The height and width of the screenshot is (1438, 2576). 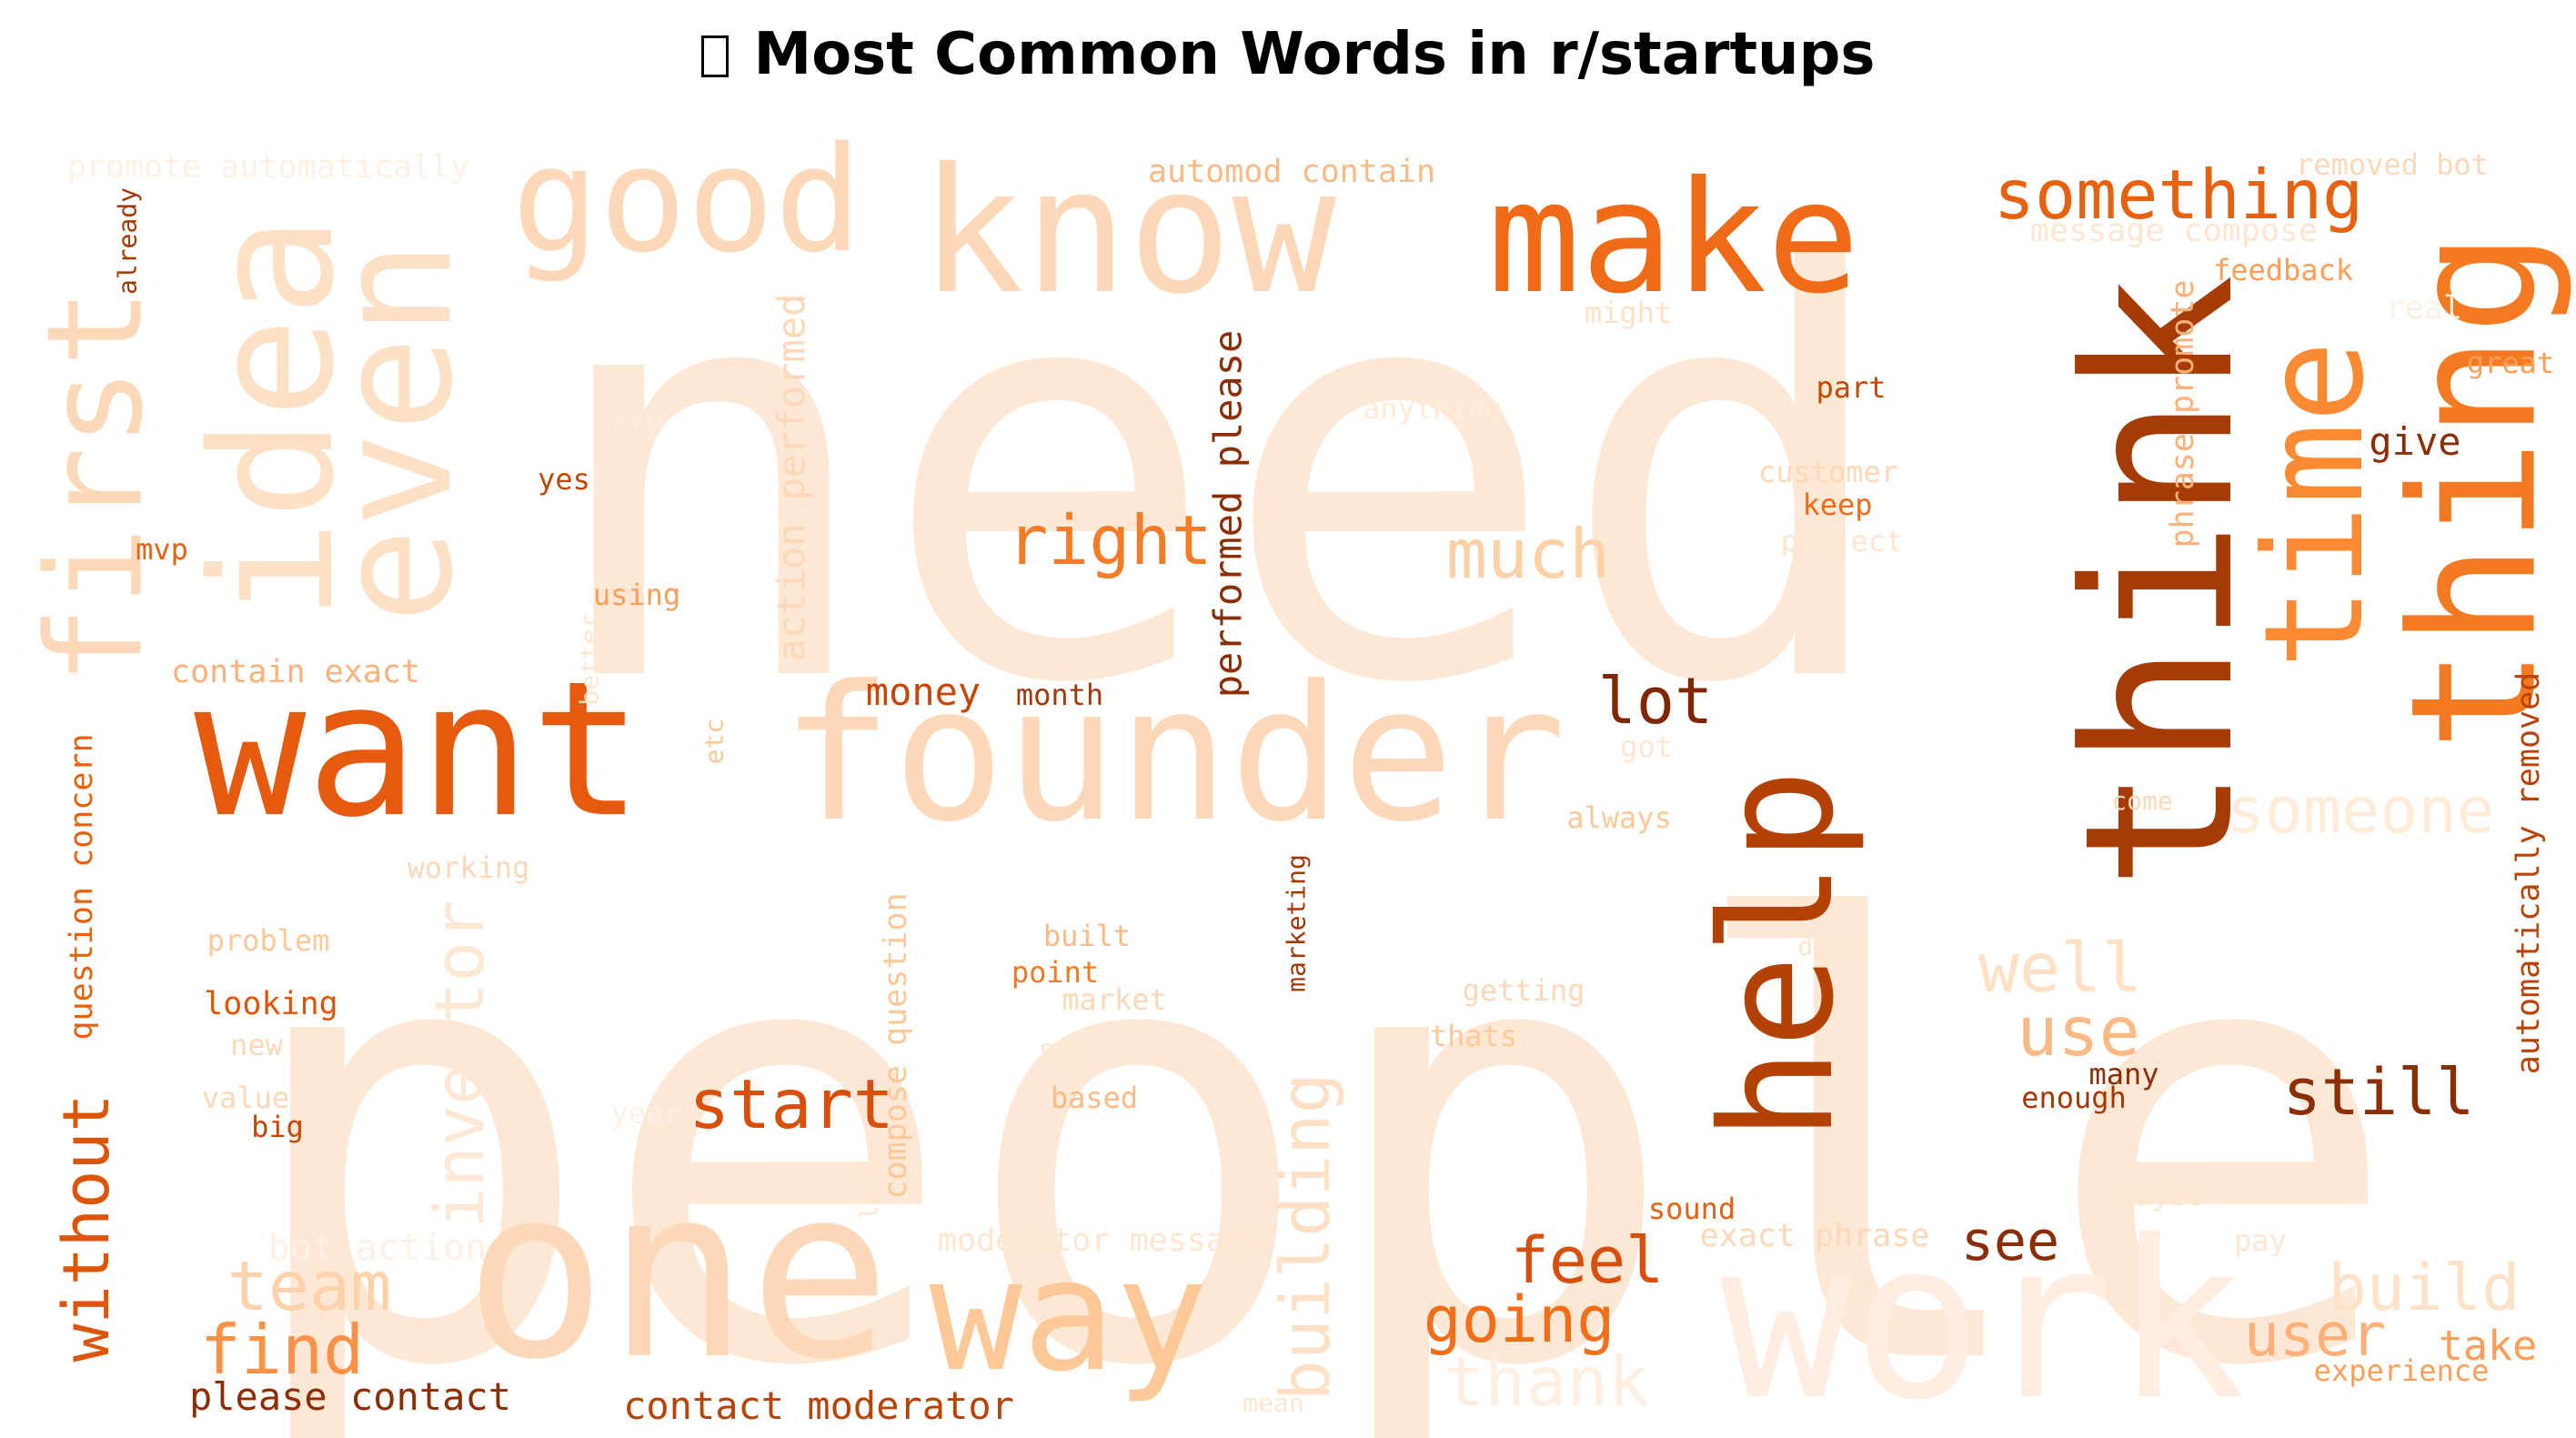 I want to click on word-new: new, so click(x=257, y=1045).